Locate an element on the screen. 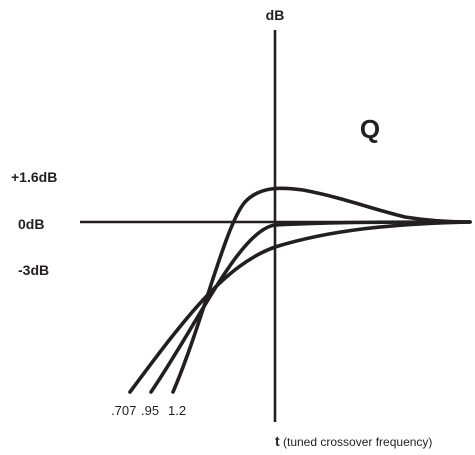  curve-label-0707: .707 is located at coordinates (123, 410).